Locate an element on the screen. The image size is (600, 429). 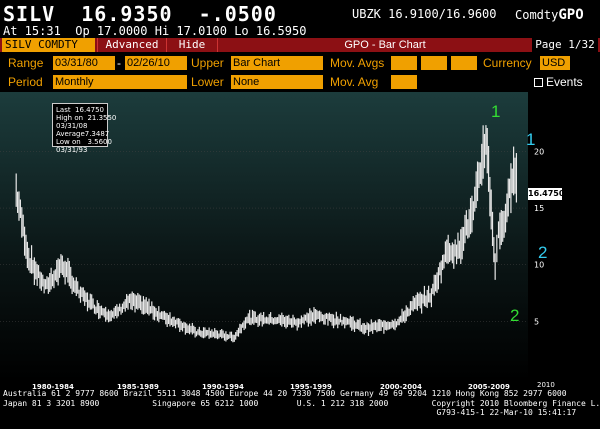
events-checkbox is located at coordinates (538, 82).